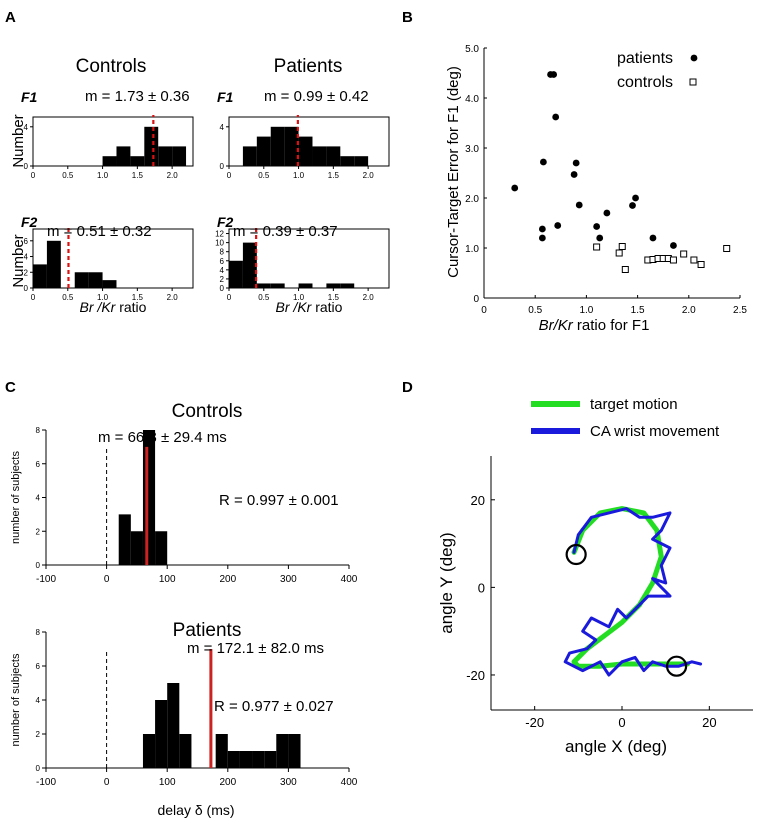 The image size is (765, 827). I want to click on x-tick-label: -100, so click(46, 782).